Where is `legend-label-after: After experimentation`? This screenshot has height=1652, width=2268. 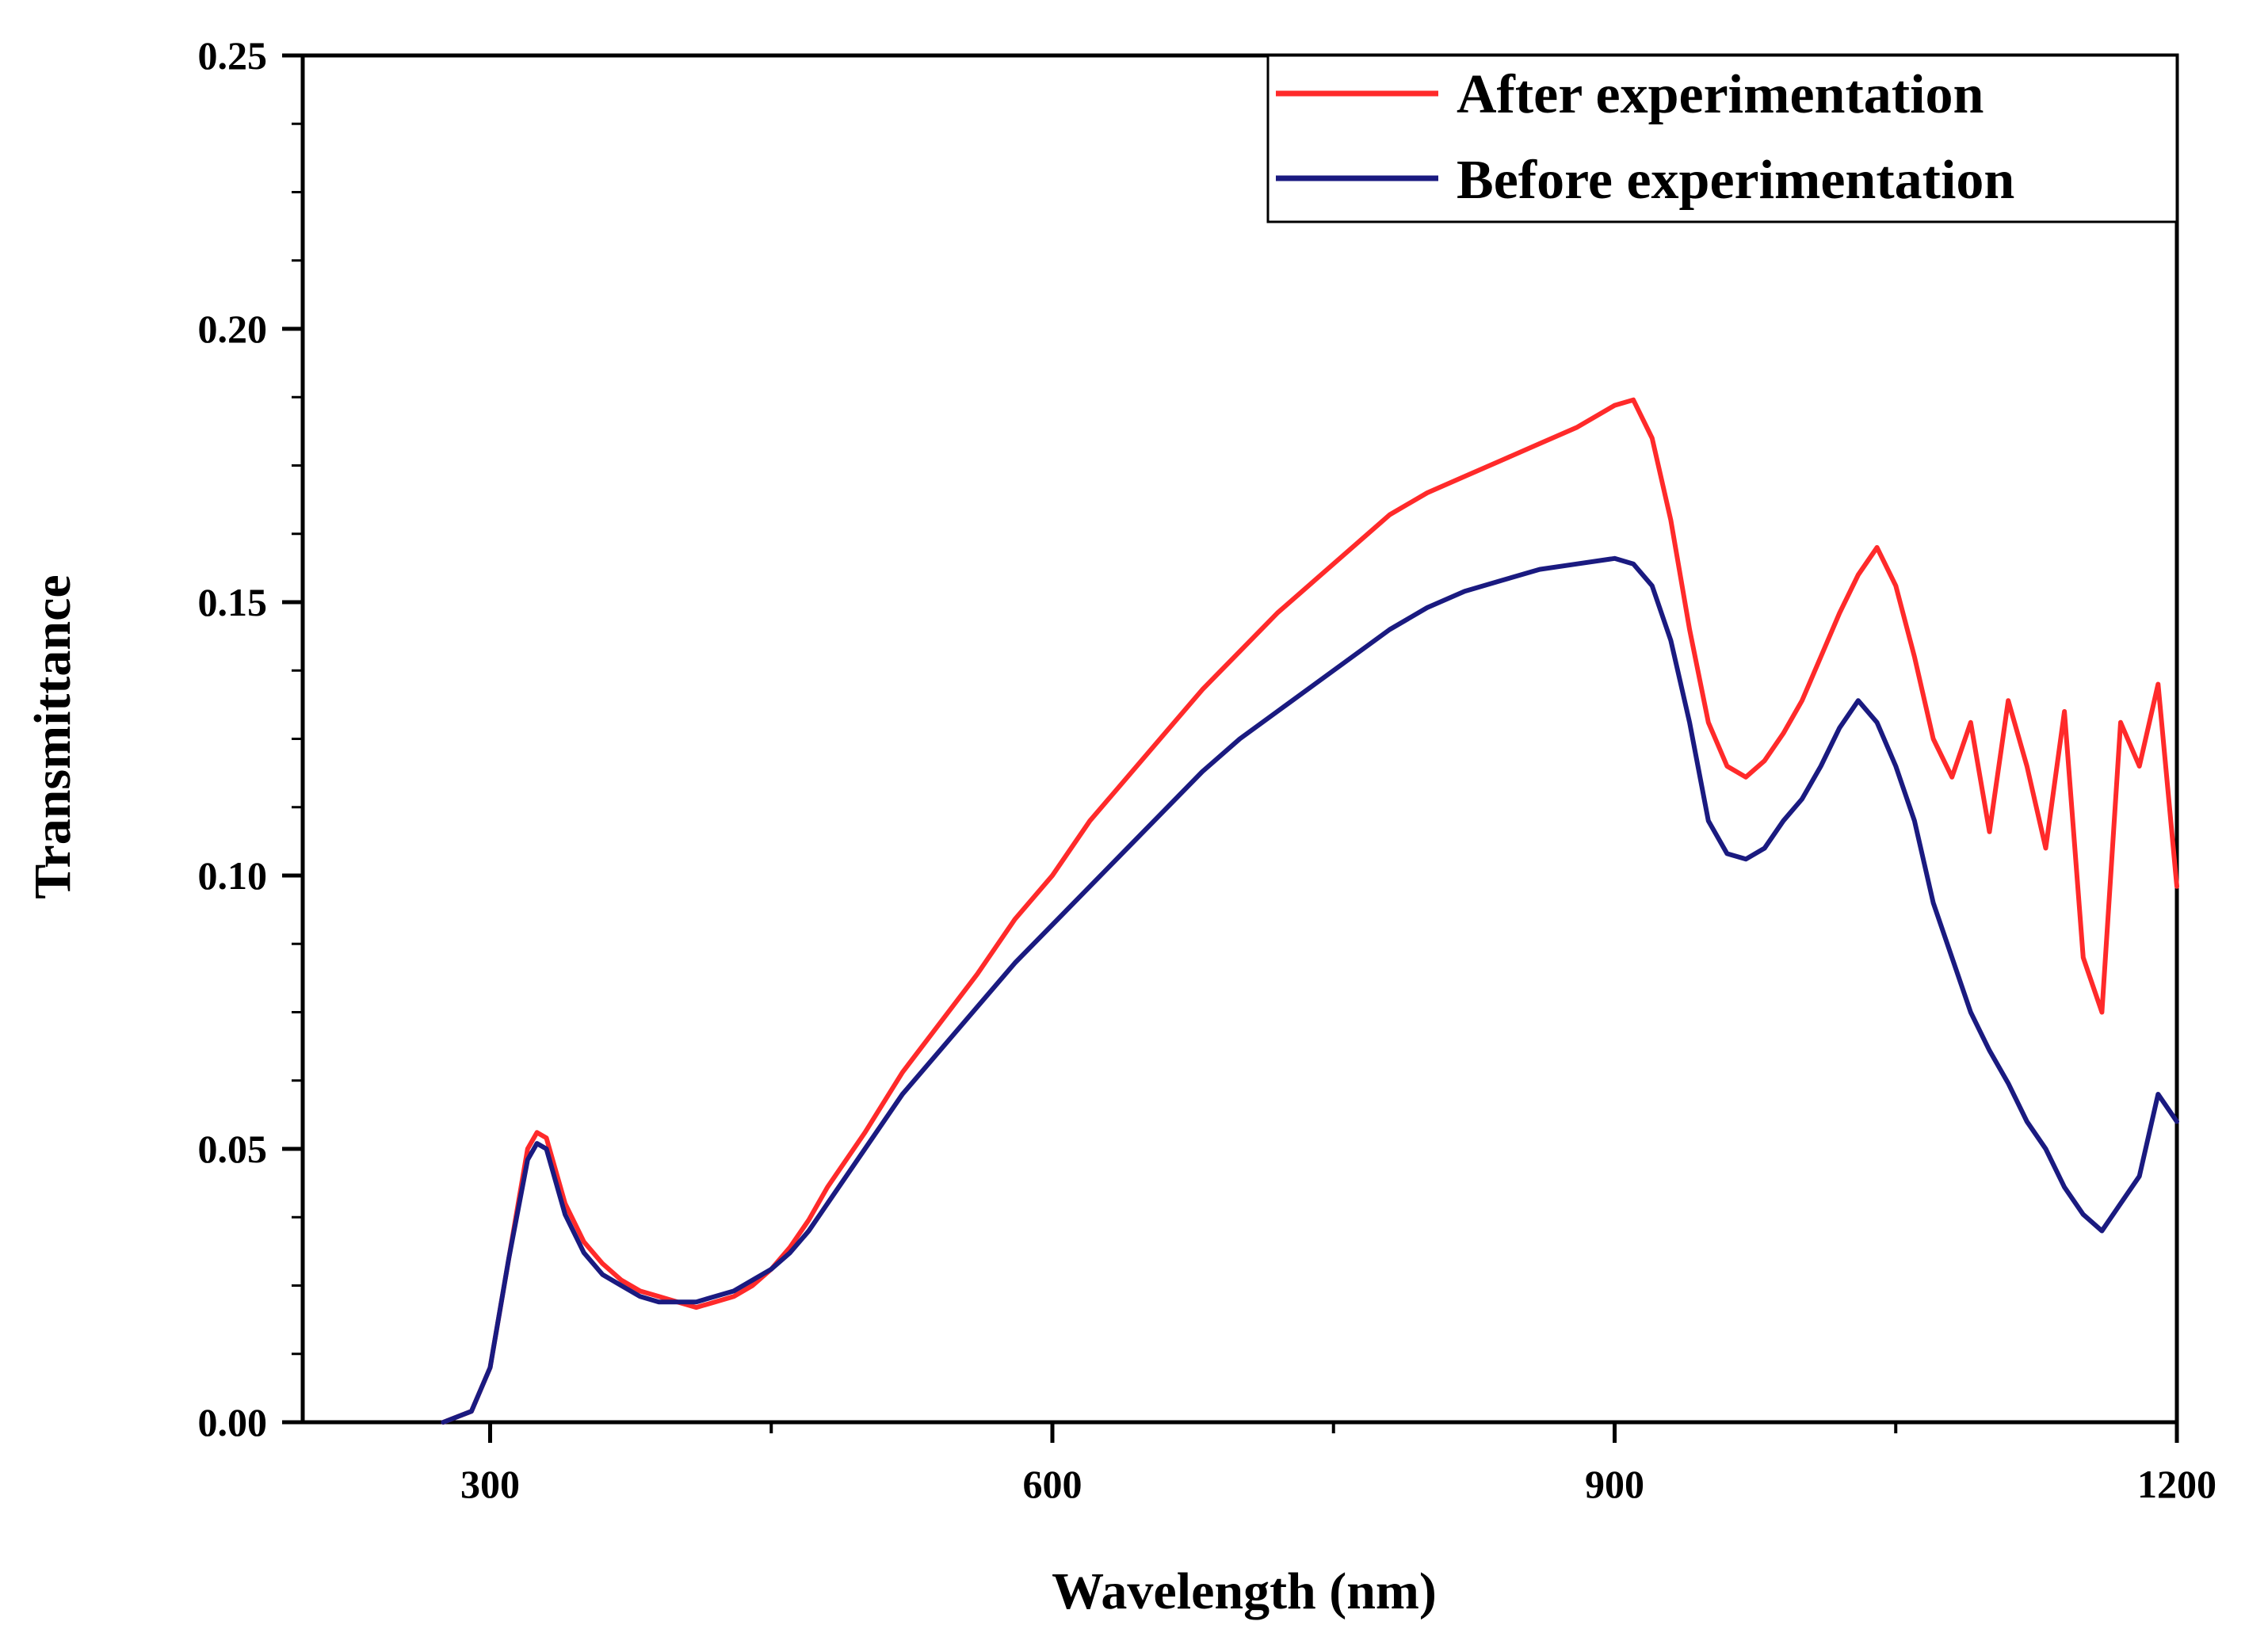 legend-label-after: After experimentation is located at coordinates (1720, 94).